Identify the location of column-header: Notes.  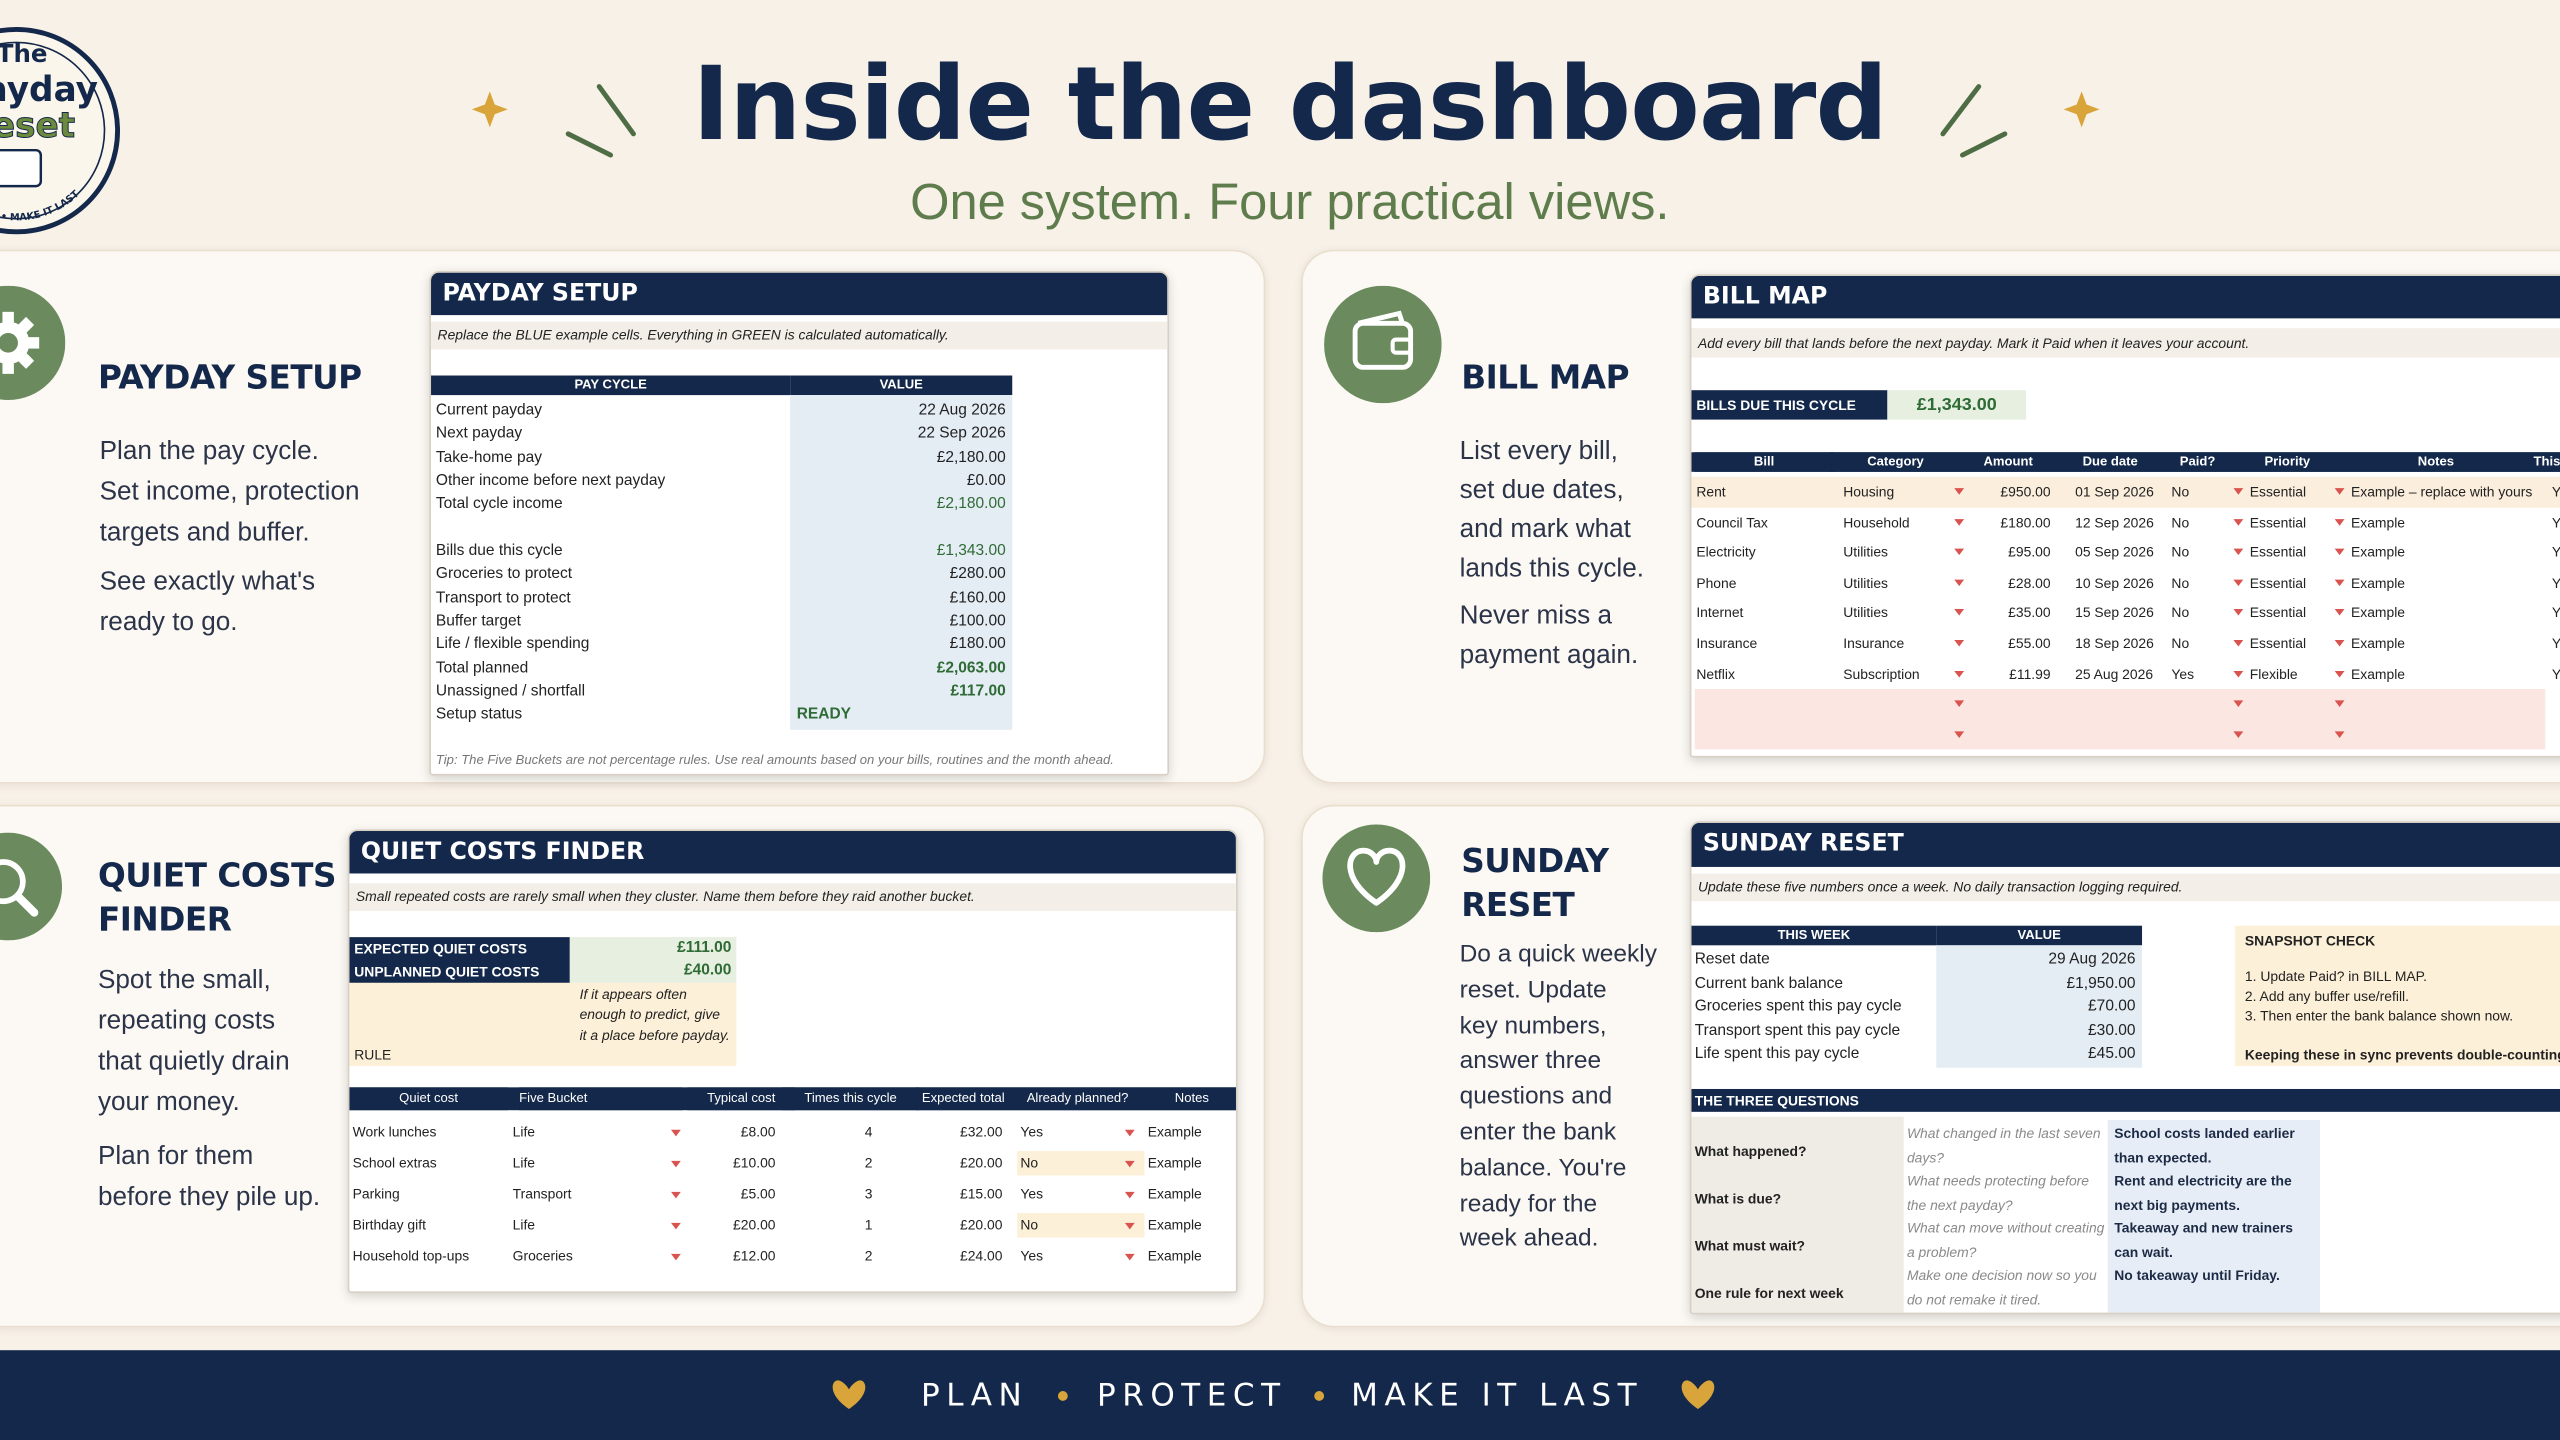
(2436, 462).